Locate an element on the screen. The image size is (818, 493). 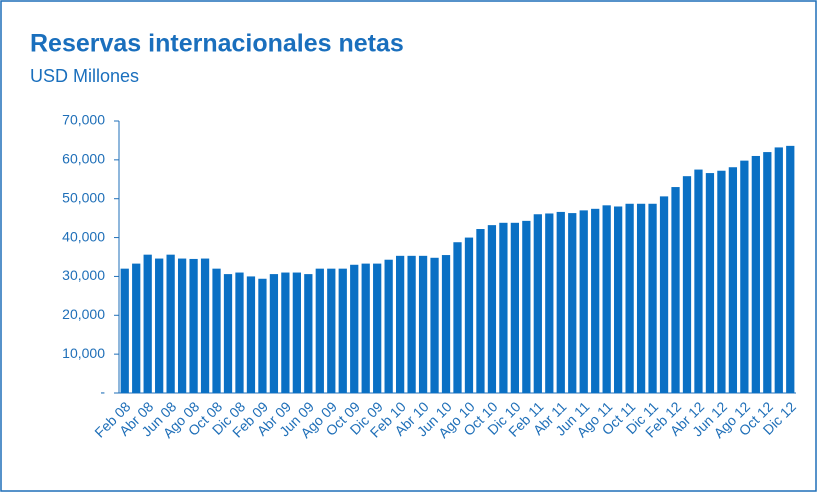
y-tick-label: 60,000 is located at coordinates (83, 159).